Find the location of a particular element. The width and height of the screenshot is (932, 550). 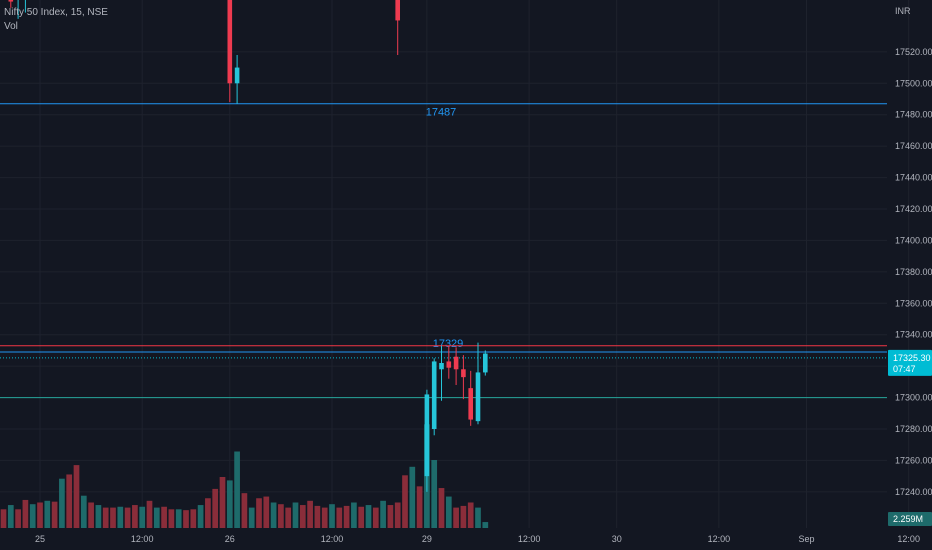

price-tick-label: 17400.00 is located at coordinates (913, 240).